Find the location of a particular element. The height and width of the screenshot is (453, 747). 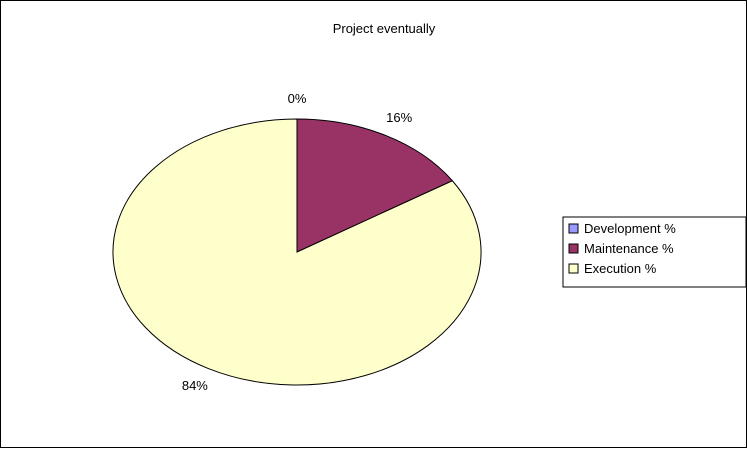

legend-swatch-development is located at coordinates (573, 228).